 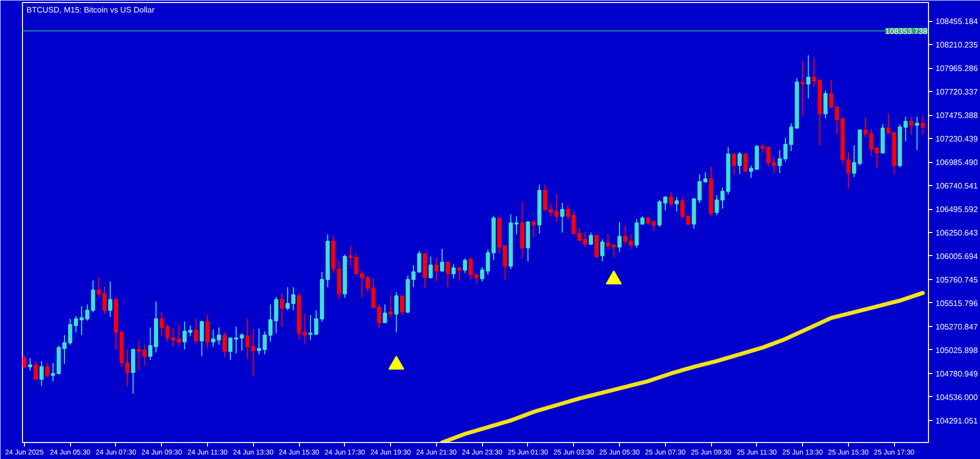 I want to click on y-tick-label: 104780.949, so click(x=957, y=373).